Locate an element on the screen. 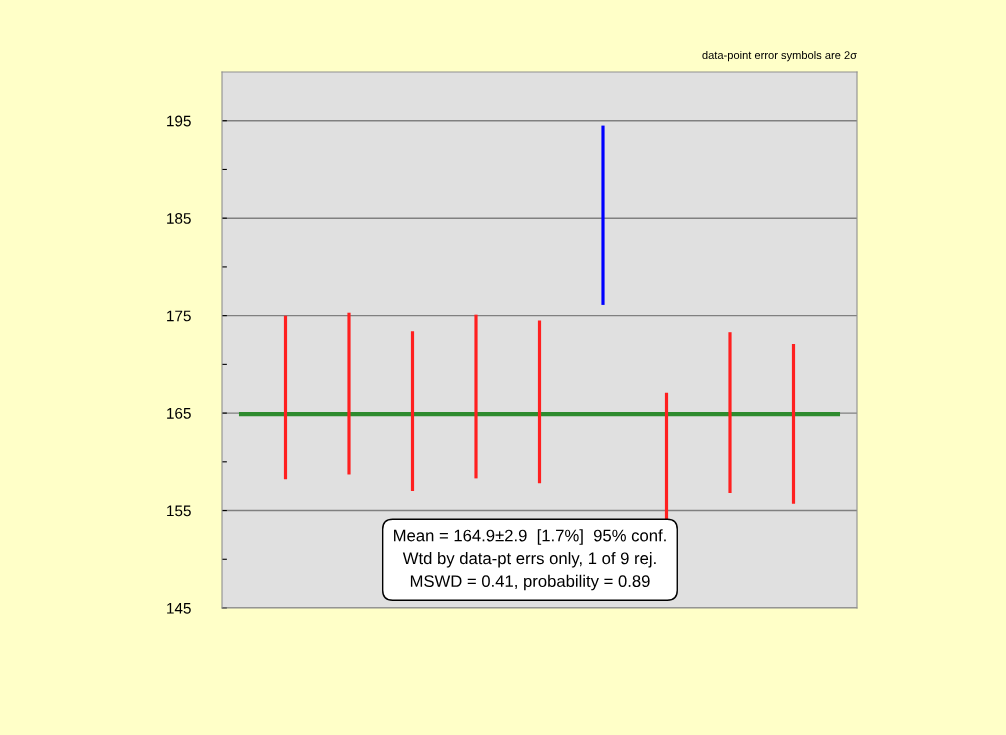 This screenshot has width=1006, height=735. y-tick-label: 195 is located at coordinates (179, 121).